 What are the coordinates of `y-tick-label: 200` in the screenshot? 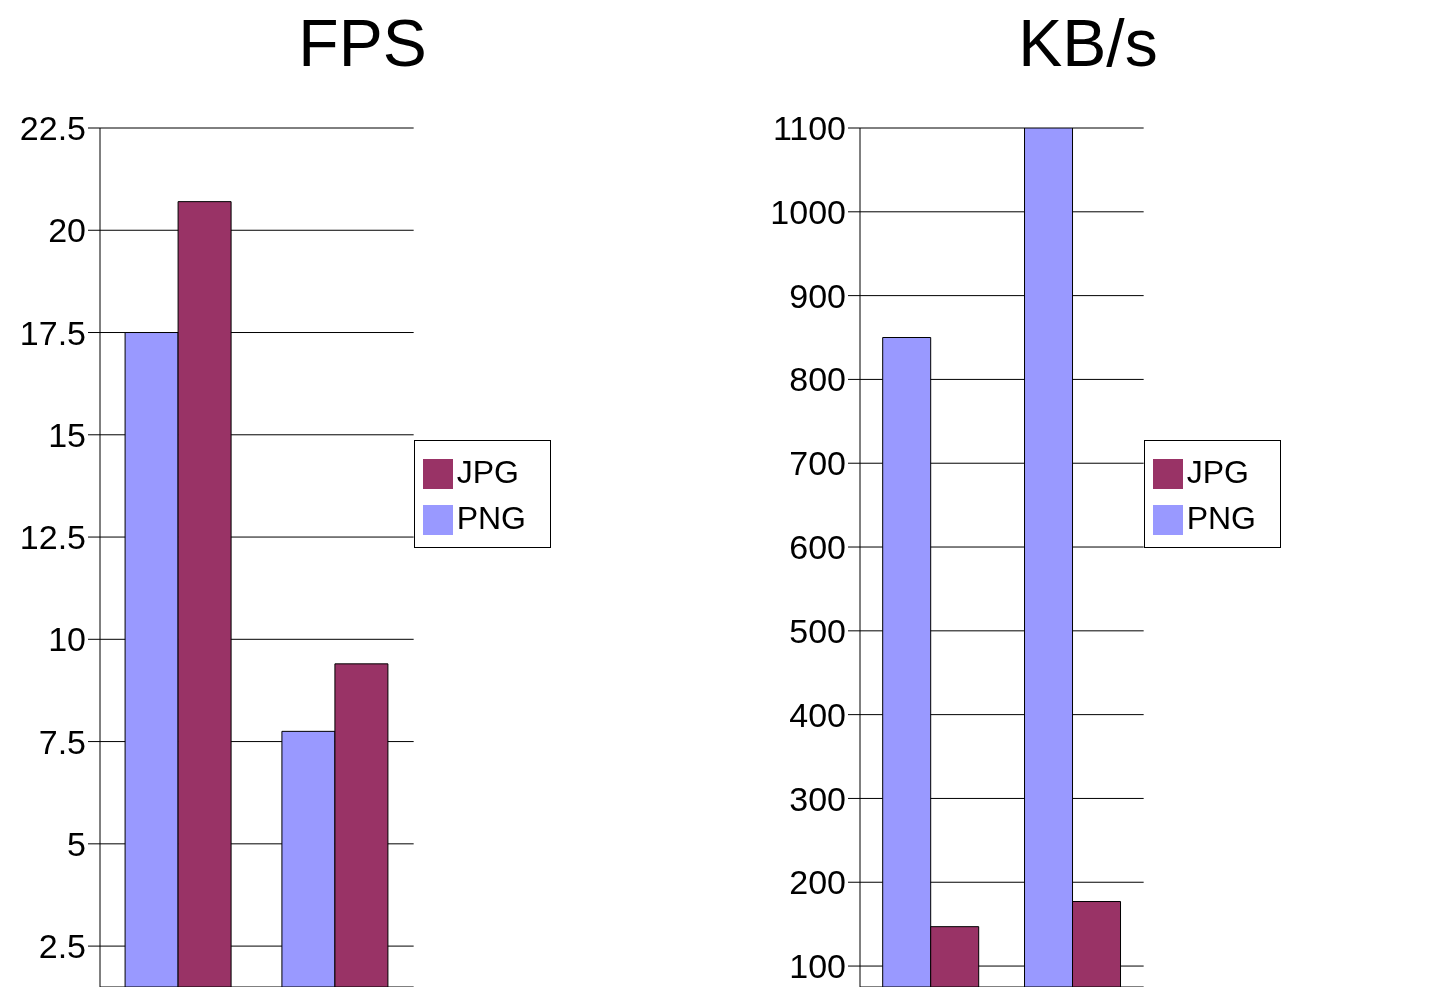 It's located at (817, 882).